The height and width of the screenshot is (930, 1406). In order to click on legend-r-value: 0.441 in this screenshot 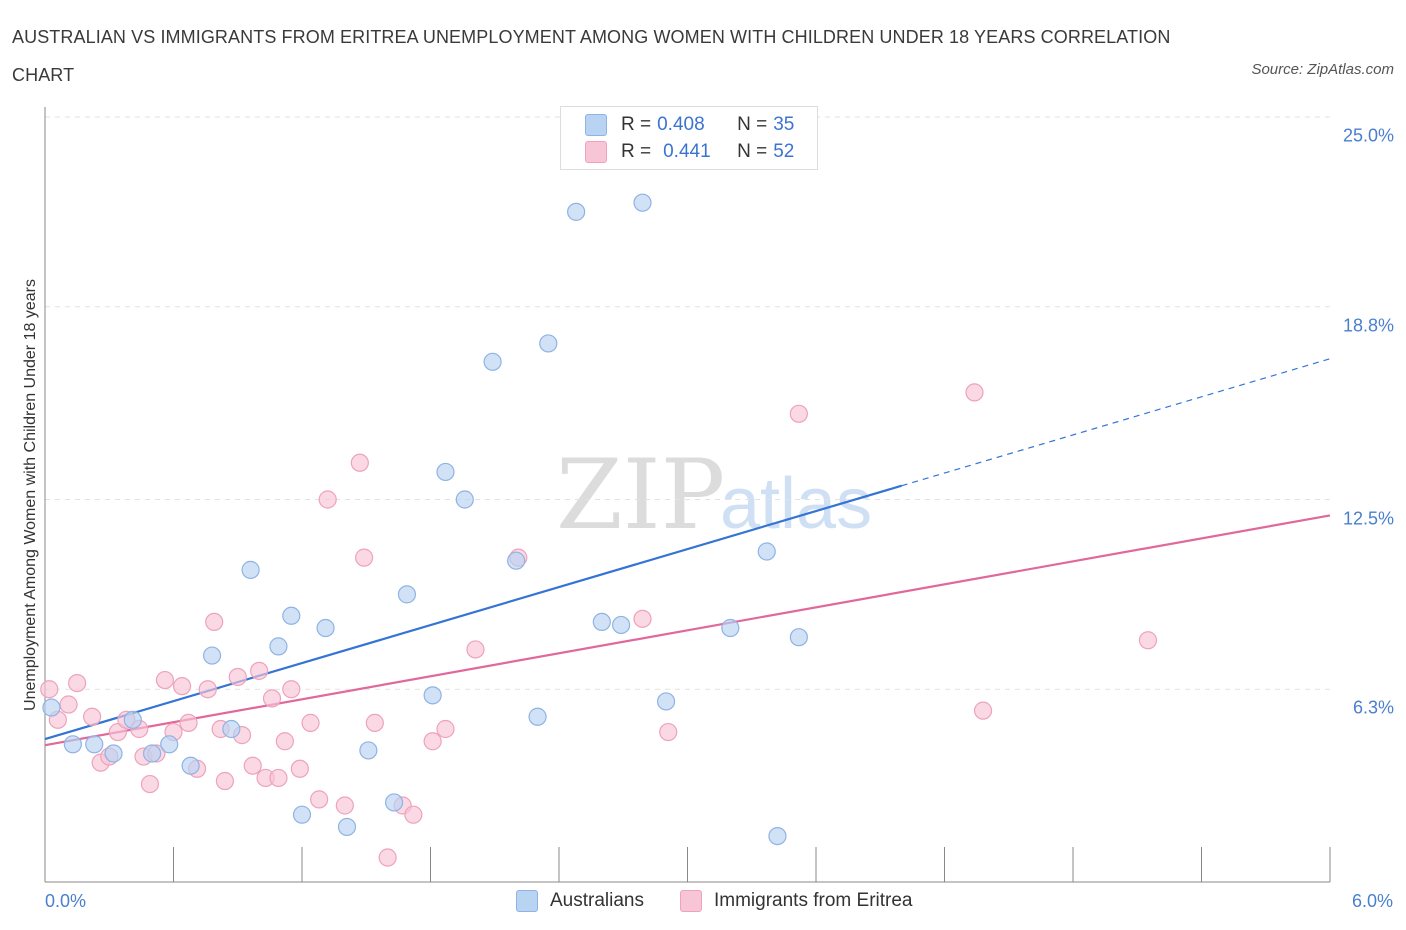, I will do `click(687, 151)`.